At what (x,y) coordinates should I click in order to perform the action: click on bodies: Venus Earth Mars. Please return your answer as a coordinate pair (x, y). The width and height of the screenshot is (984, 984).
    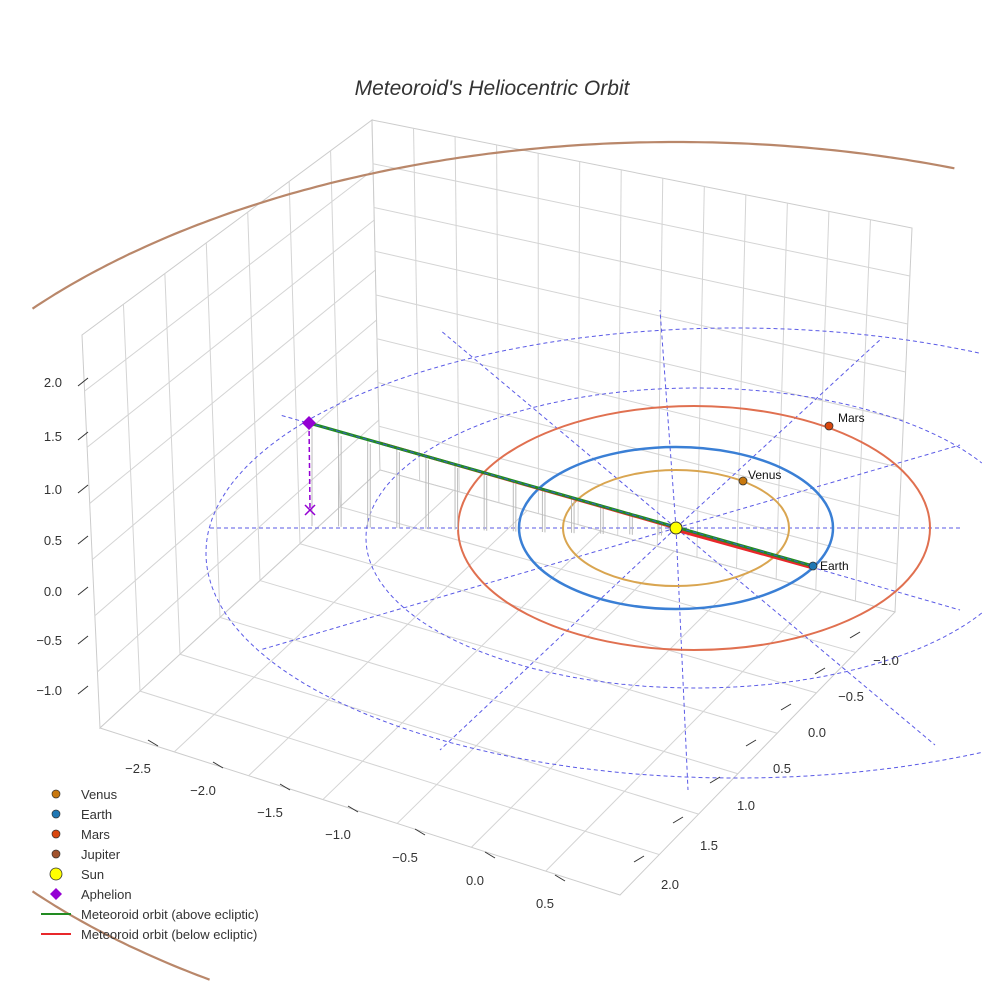
    Looking at the image, I should click on (583, 492).